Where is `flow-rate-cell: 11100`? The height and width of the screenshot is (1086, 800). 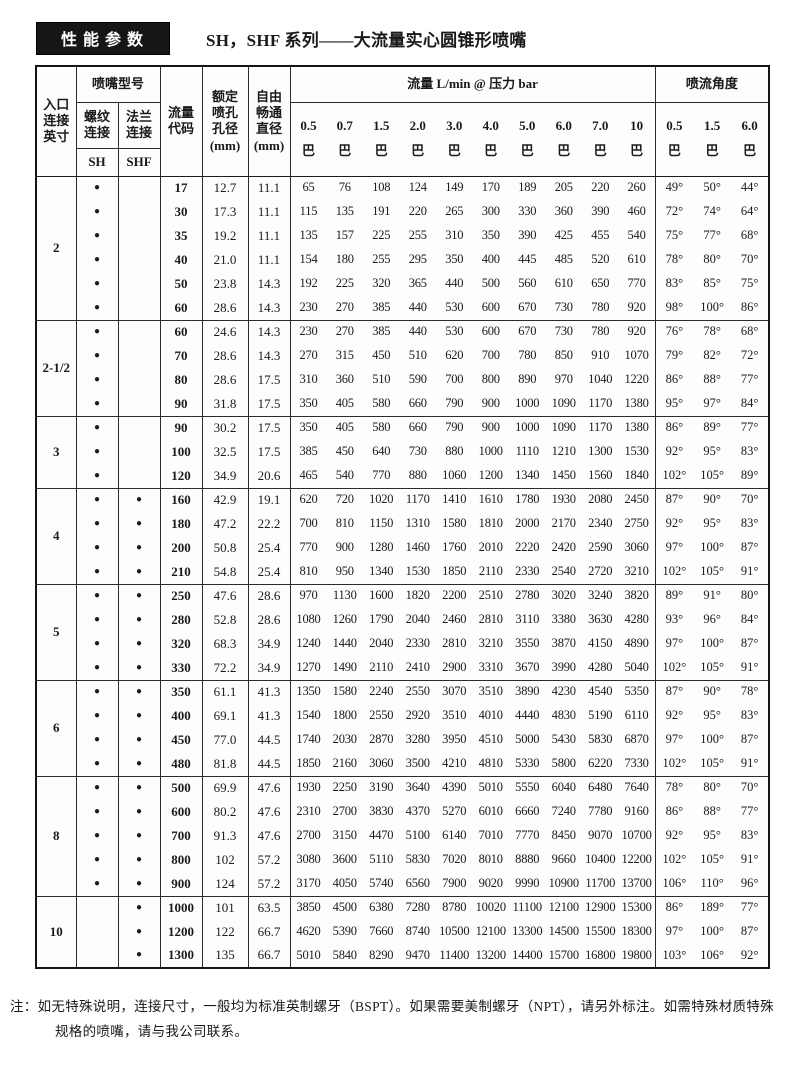
flow-rate-cell: 11100 is located at coordinates (527, 907).